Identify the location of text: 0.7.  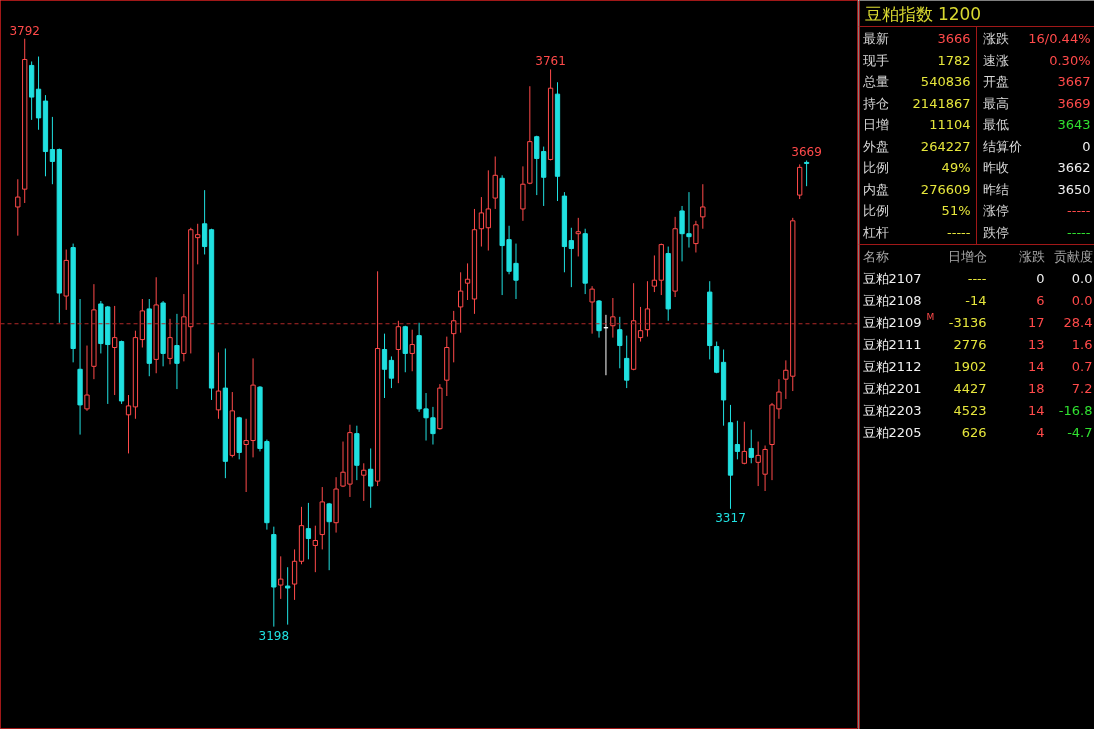
(1082, 366).